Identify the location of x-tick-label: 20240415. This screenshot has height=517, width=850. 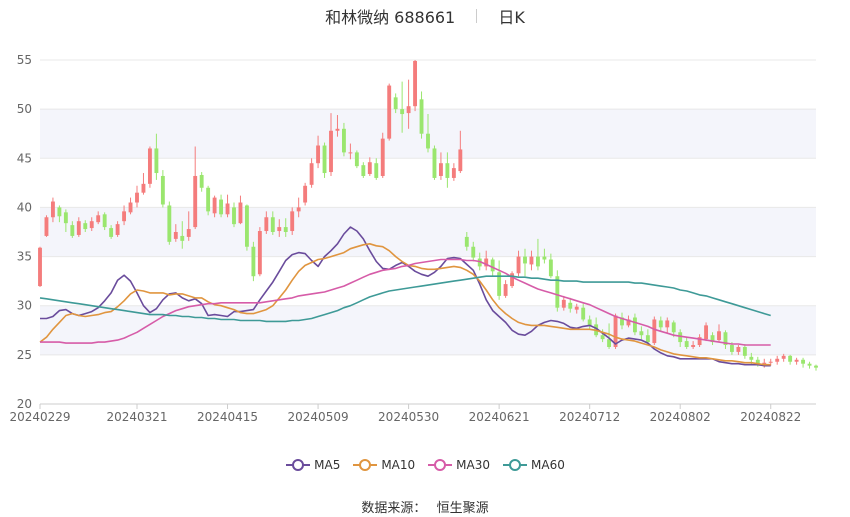
(227, 417).